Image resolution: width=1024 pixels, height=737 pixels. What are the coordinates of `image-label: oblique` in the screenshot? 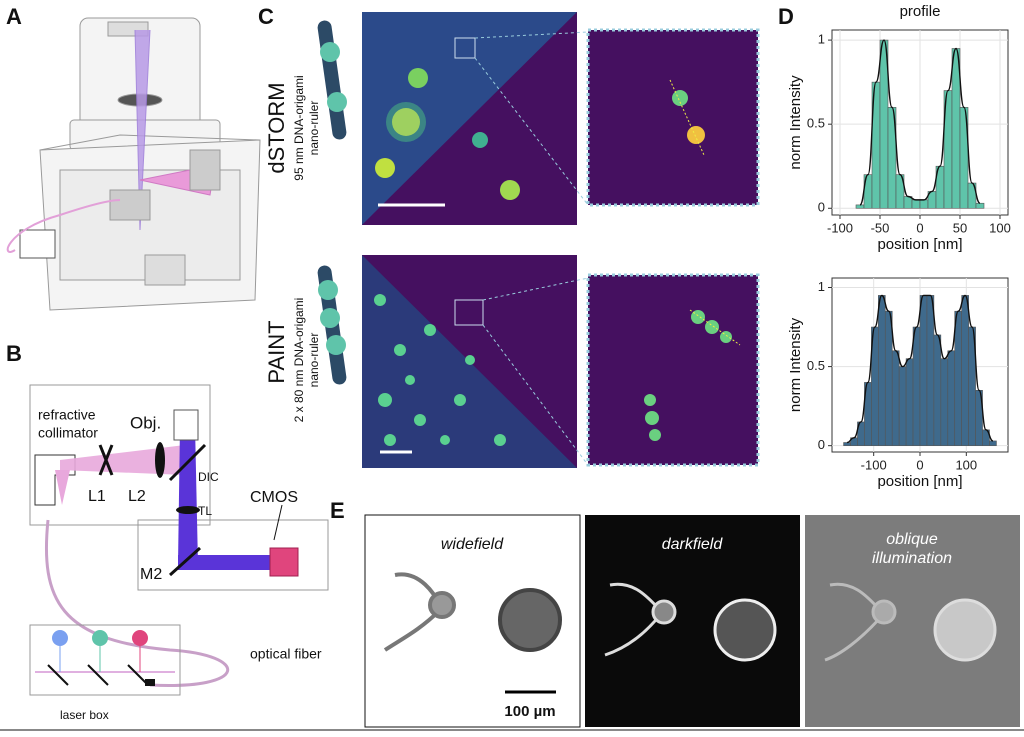 It's located at (912, 539).